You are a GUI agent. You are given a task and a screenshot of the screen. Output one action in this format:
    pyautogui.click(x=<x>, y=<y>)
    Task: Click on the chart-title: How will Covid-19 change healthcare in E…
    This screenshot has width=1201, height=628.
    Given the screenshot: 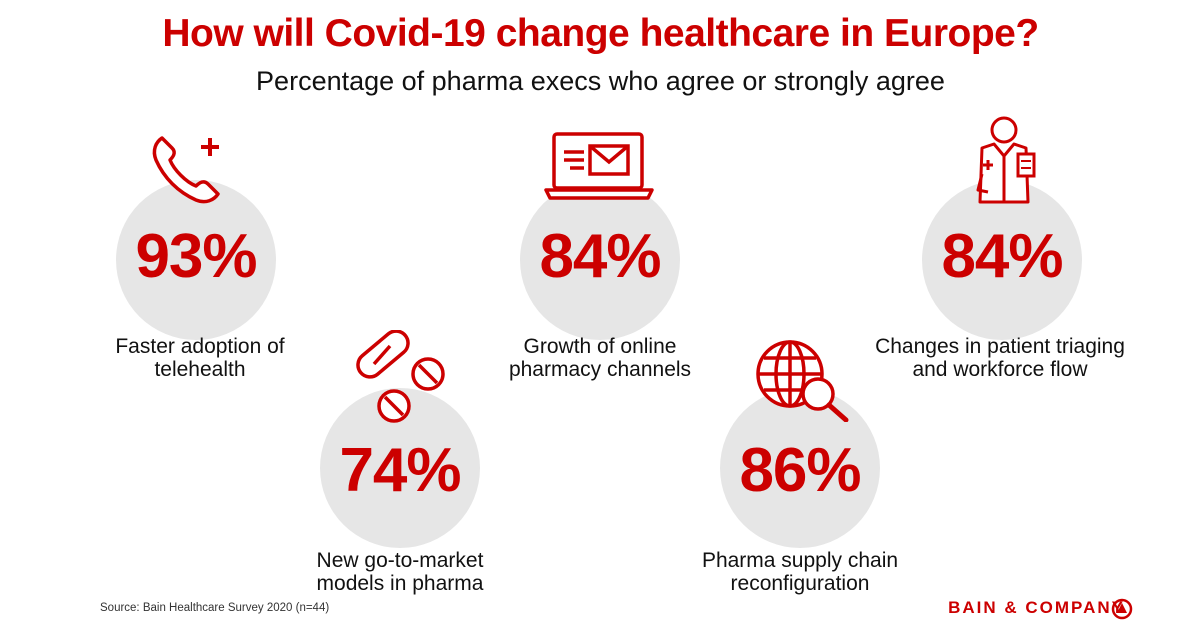 What is the action you would take?
    pyautogui.click(x=600, y=33)
    